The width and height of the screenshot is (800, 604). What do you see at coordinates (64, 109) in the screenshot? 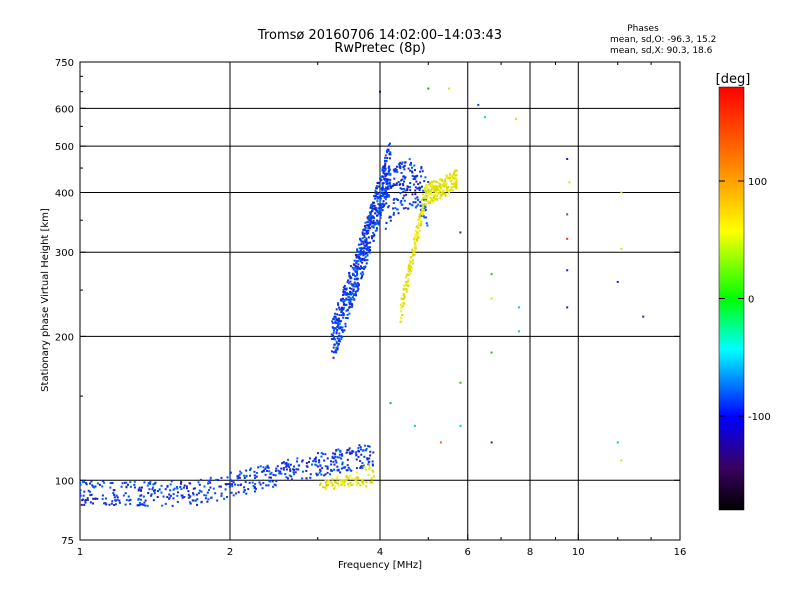
I see `y-tick-label: 600` at bounding box center [64, 109].